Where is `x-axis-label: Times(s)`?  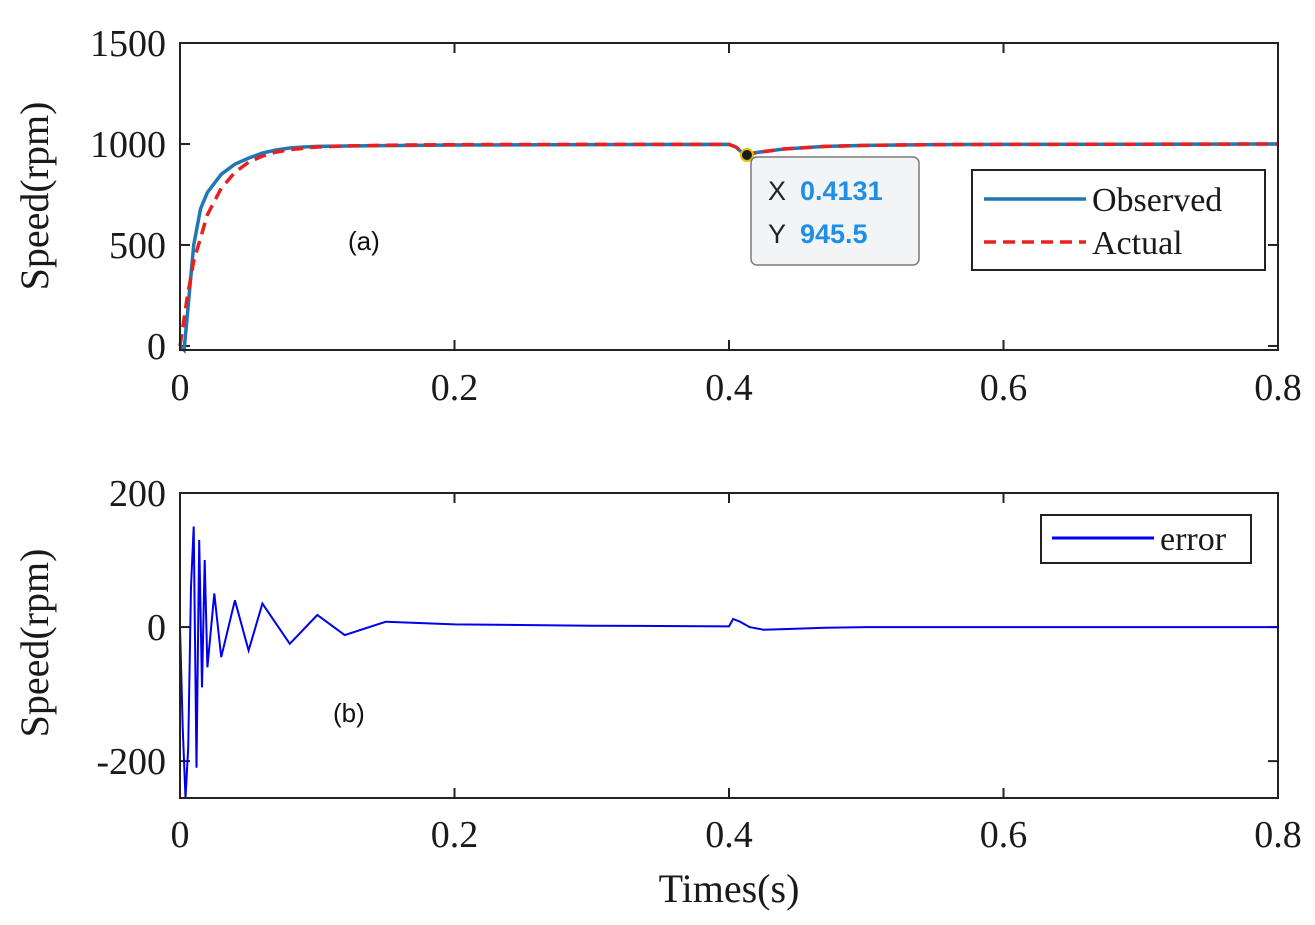 x-axis-label: Times(s) is located at coordinates (729, 888).